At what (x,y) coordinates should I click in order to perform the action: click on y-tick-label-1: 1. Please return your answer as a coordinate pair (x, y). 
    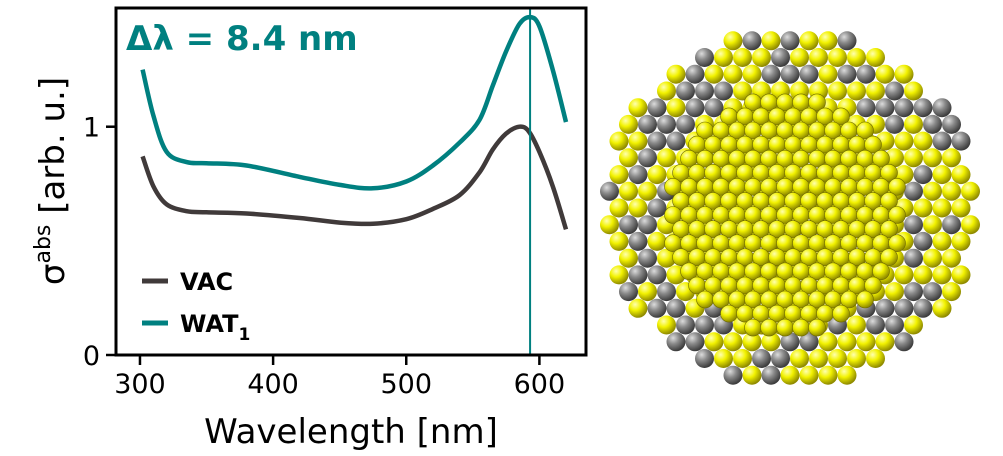
    Looking at the image, I should click on (91, 128).